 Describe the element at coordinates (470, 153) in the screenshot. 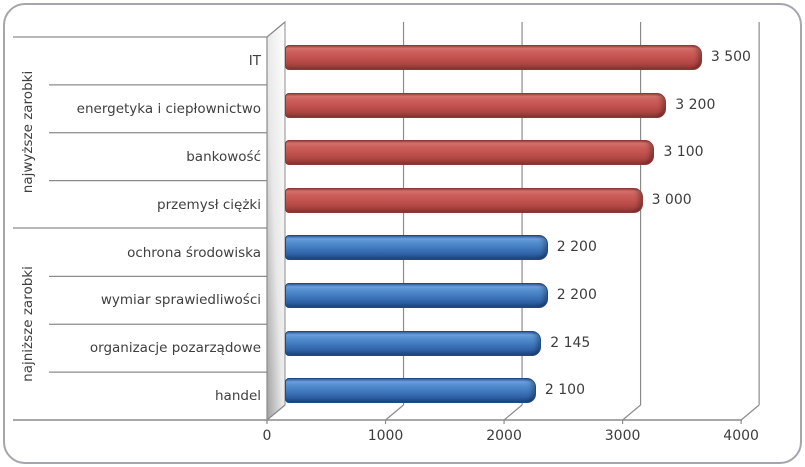

I see `bar-bankowość` at that location.